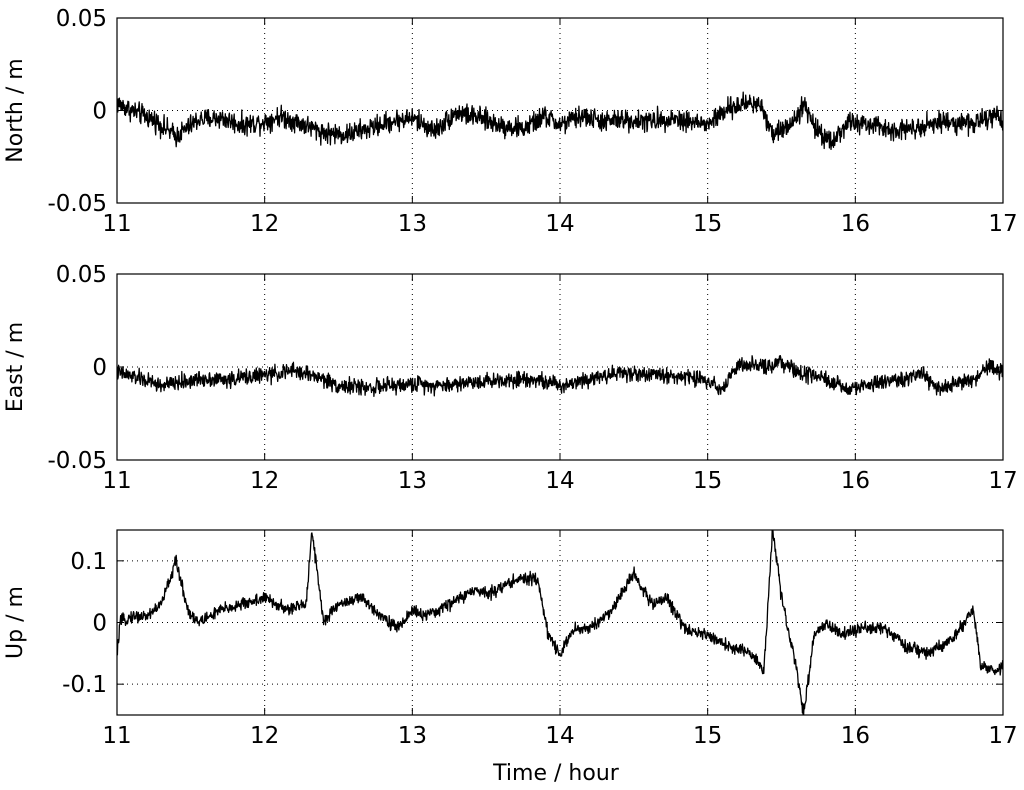 The image size is (1024, 790). Describe the element at coordinates (77, 204) in the screenshot. I see `north-y-tick-label: -0.05` at that location.